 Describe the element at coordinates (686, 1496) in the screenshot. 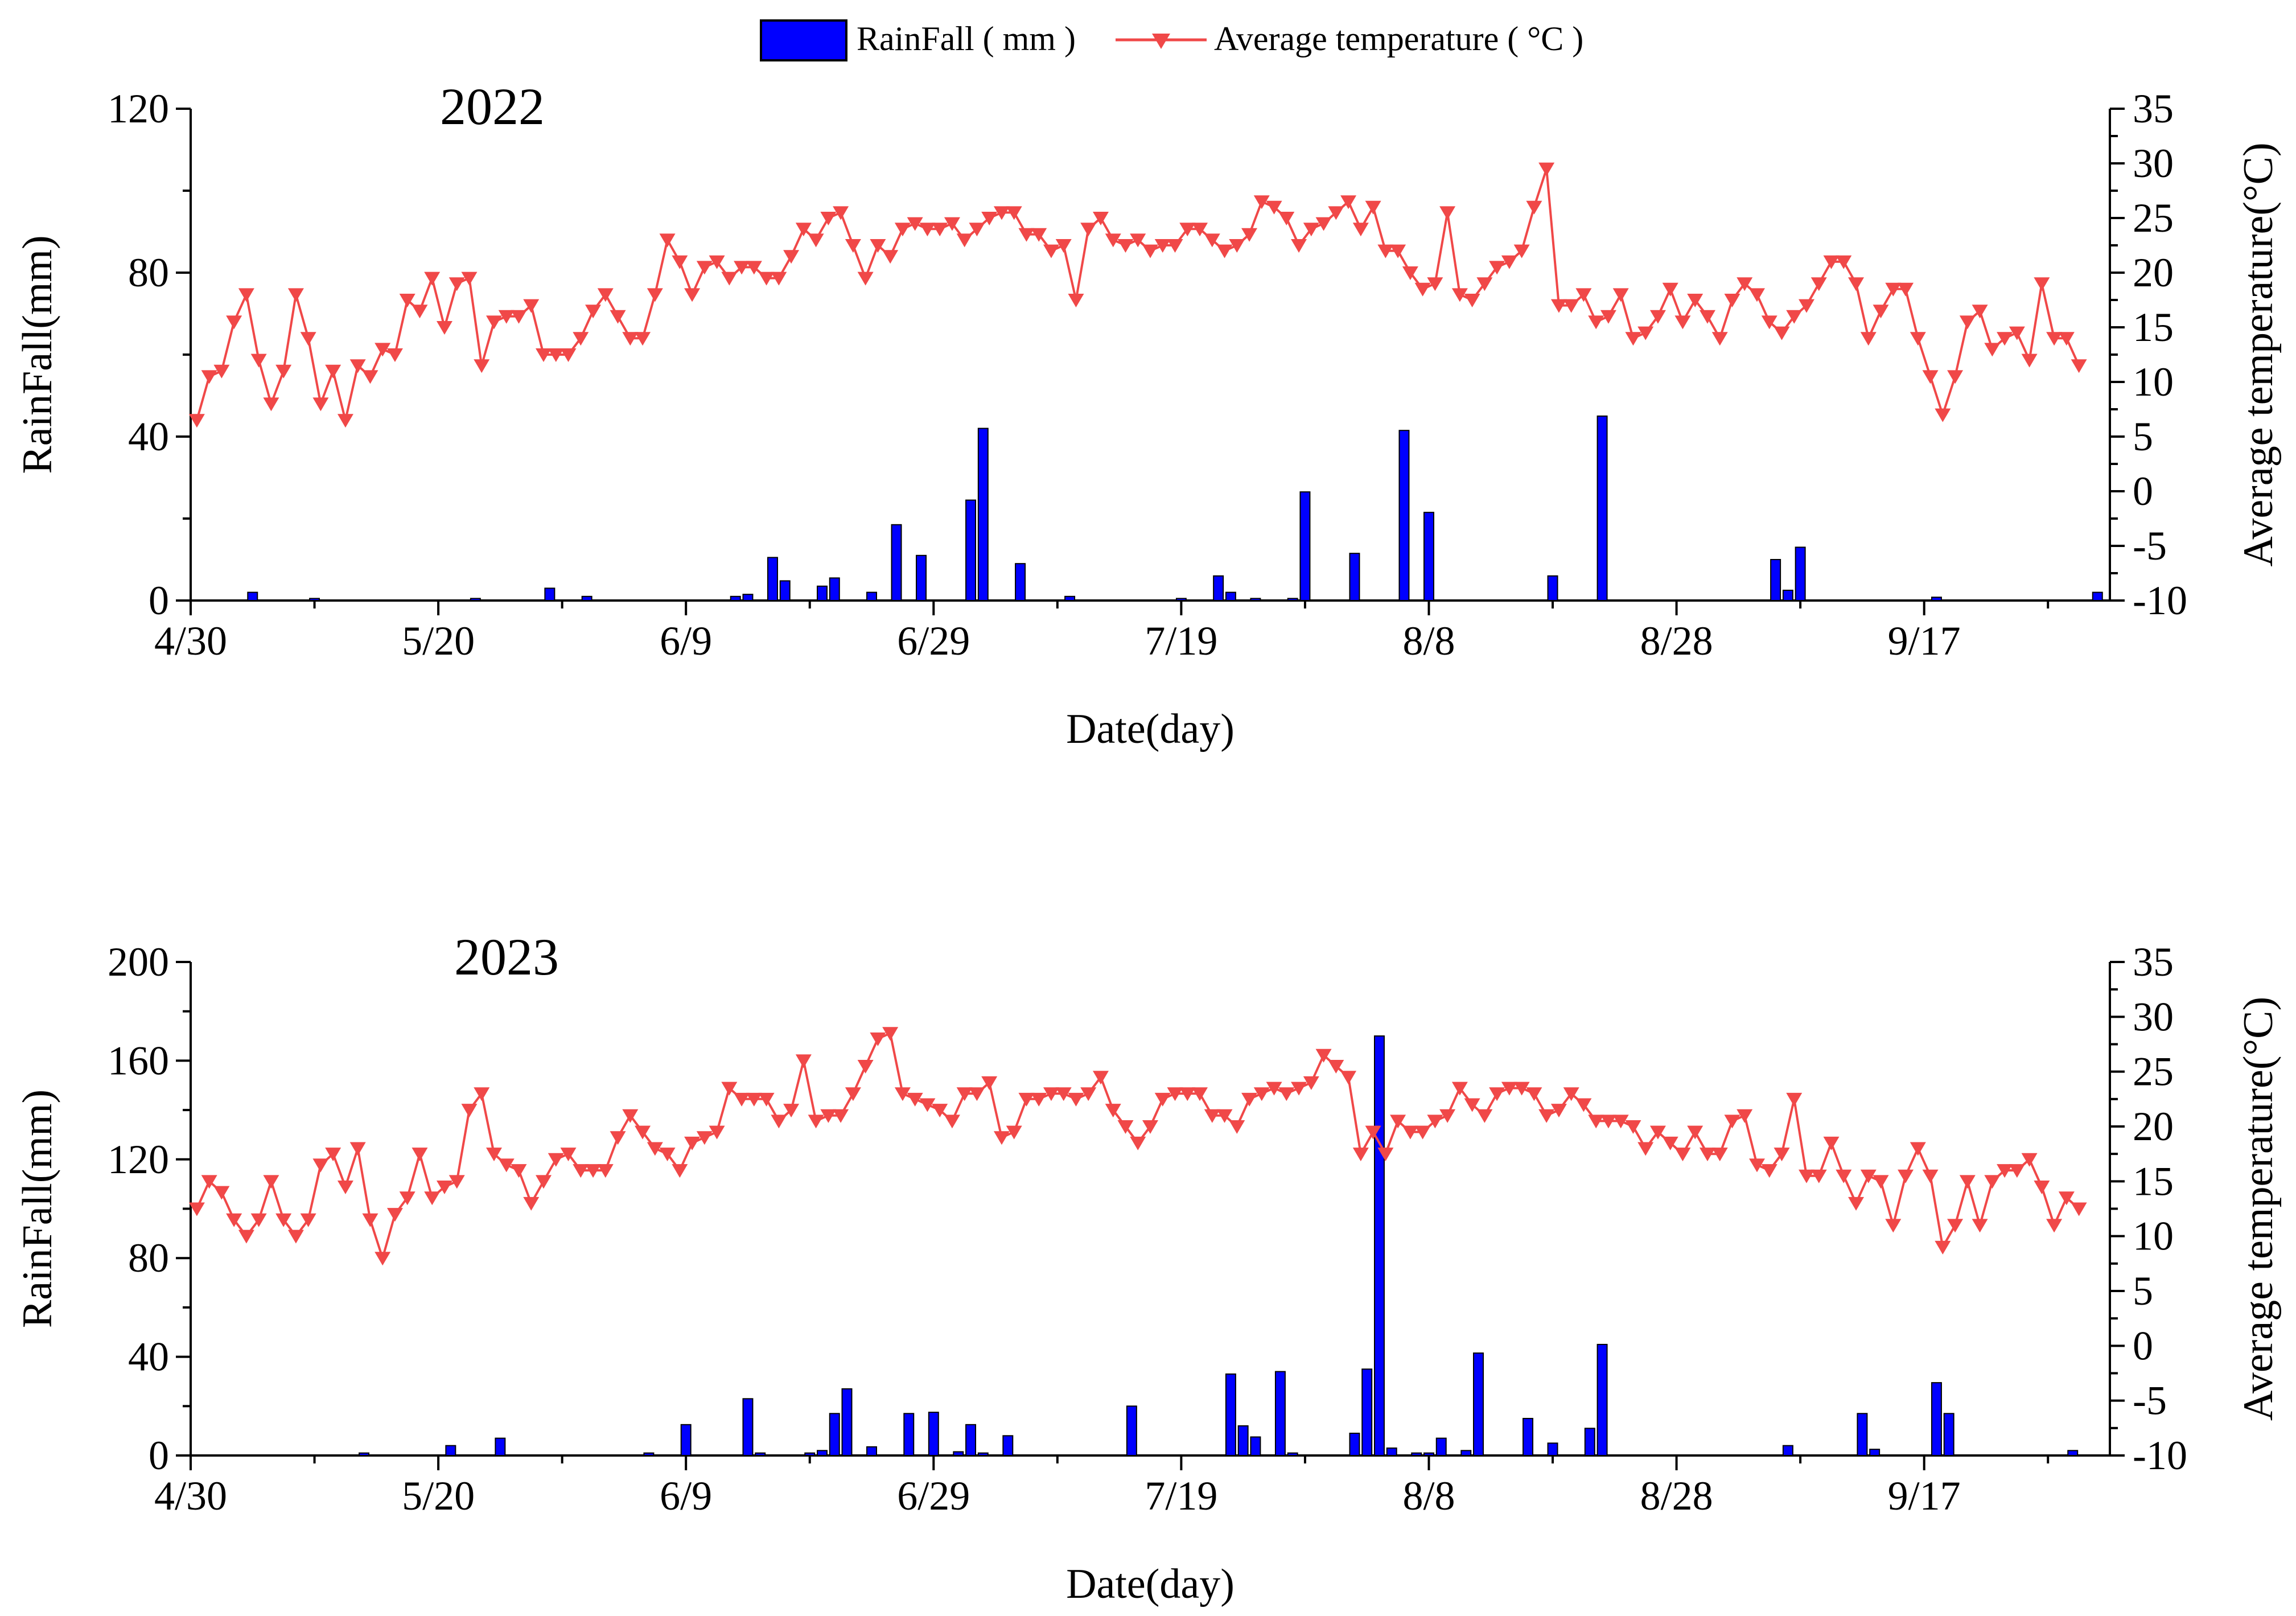

I see `x-tick-label: 6/9` at that location.